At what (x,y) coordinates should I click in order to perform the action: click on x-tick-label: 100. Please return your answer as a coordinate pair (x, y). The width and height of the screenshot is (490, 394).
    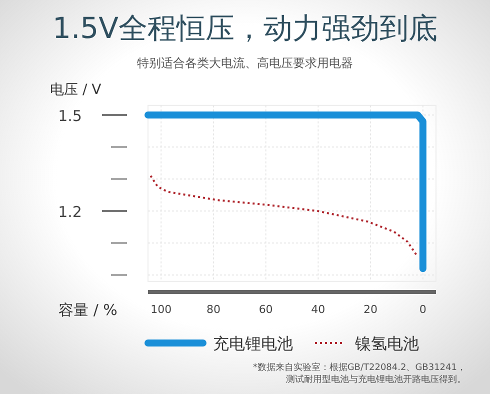
    Looking at the image, I should click on (161, 309).